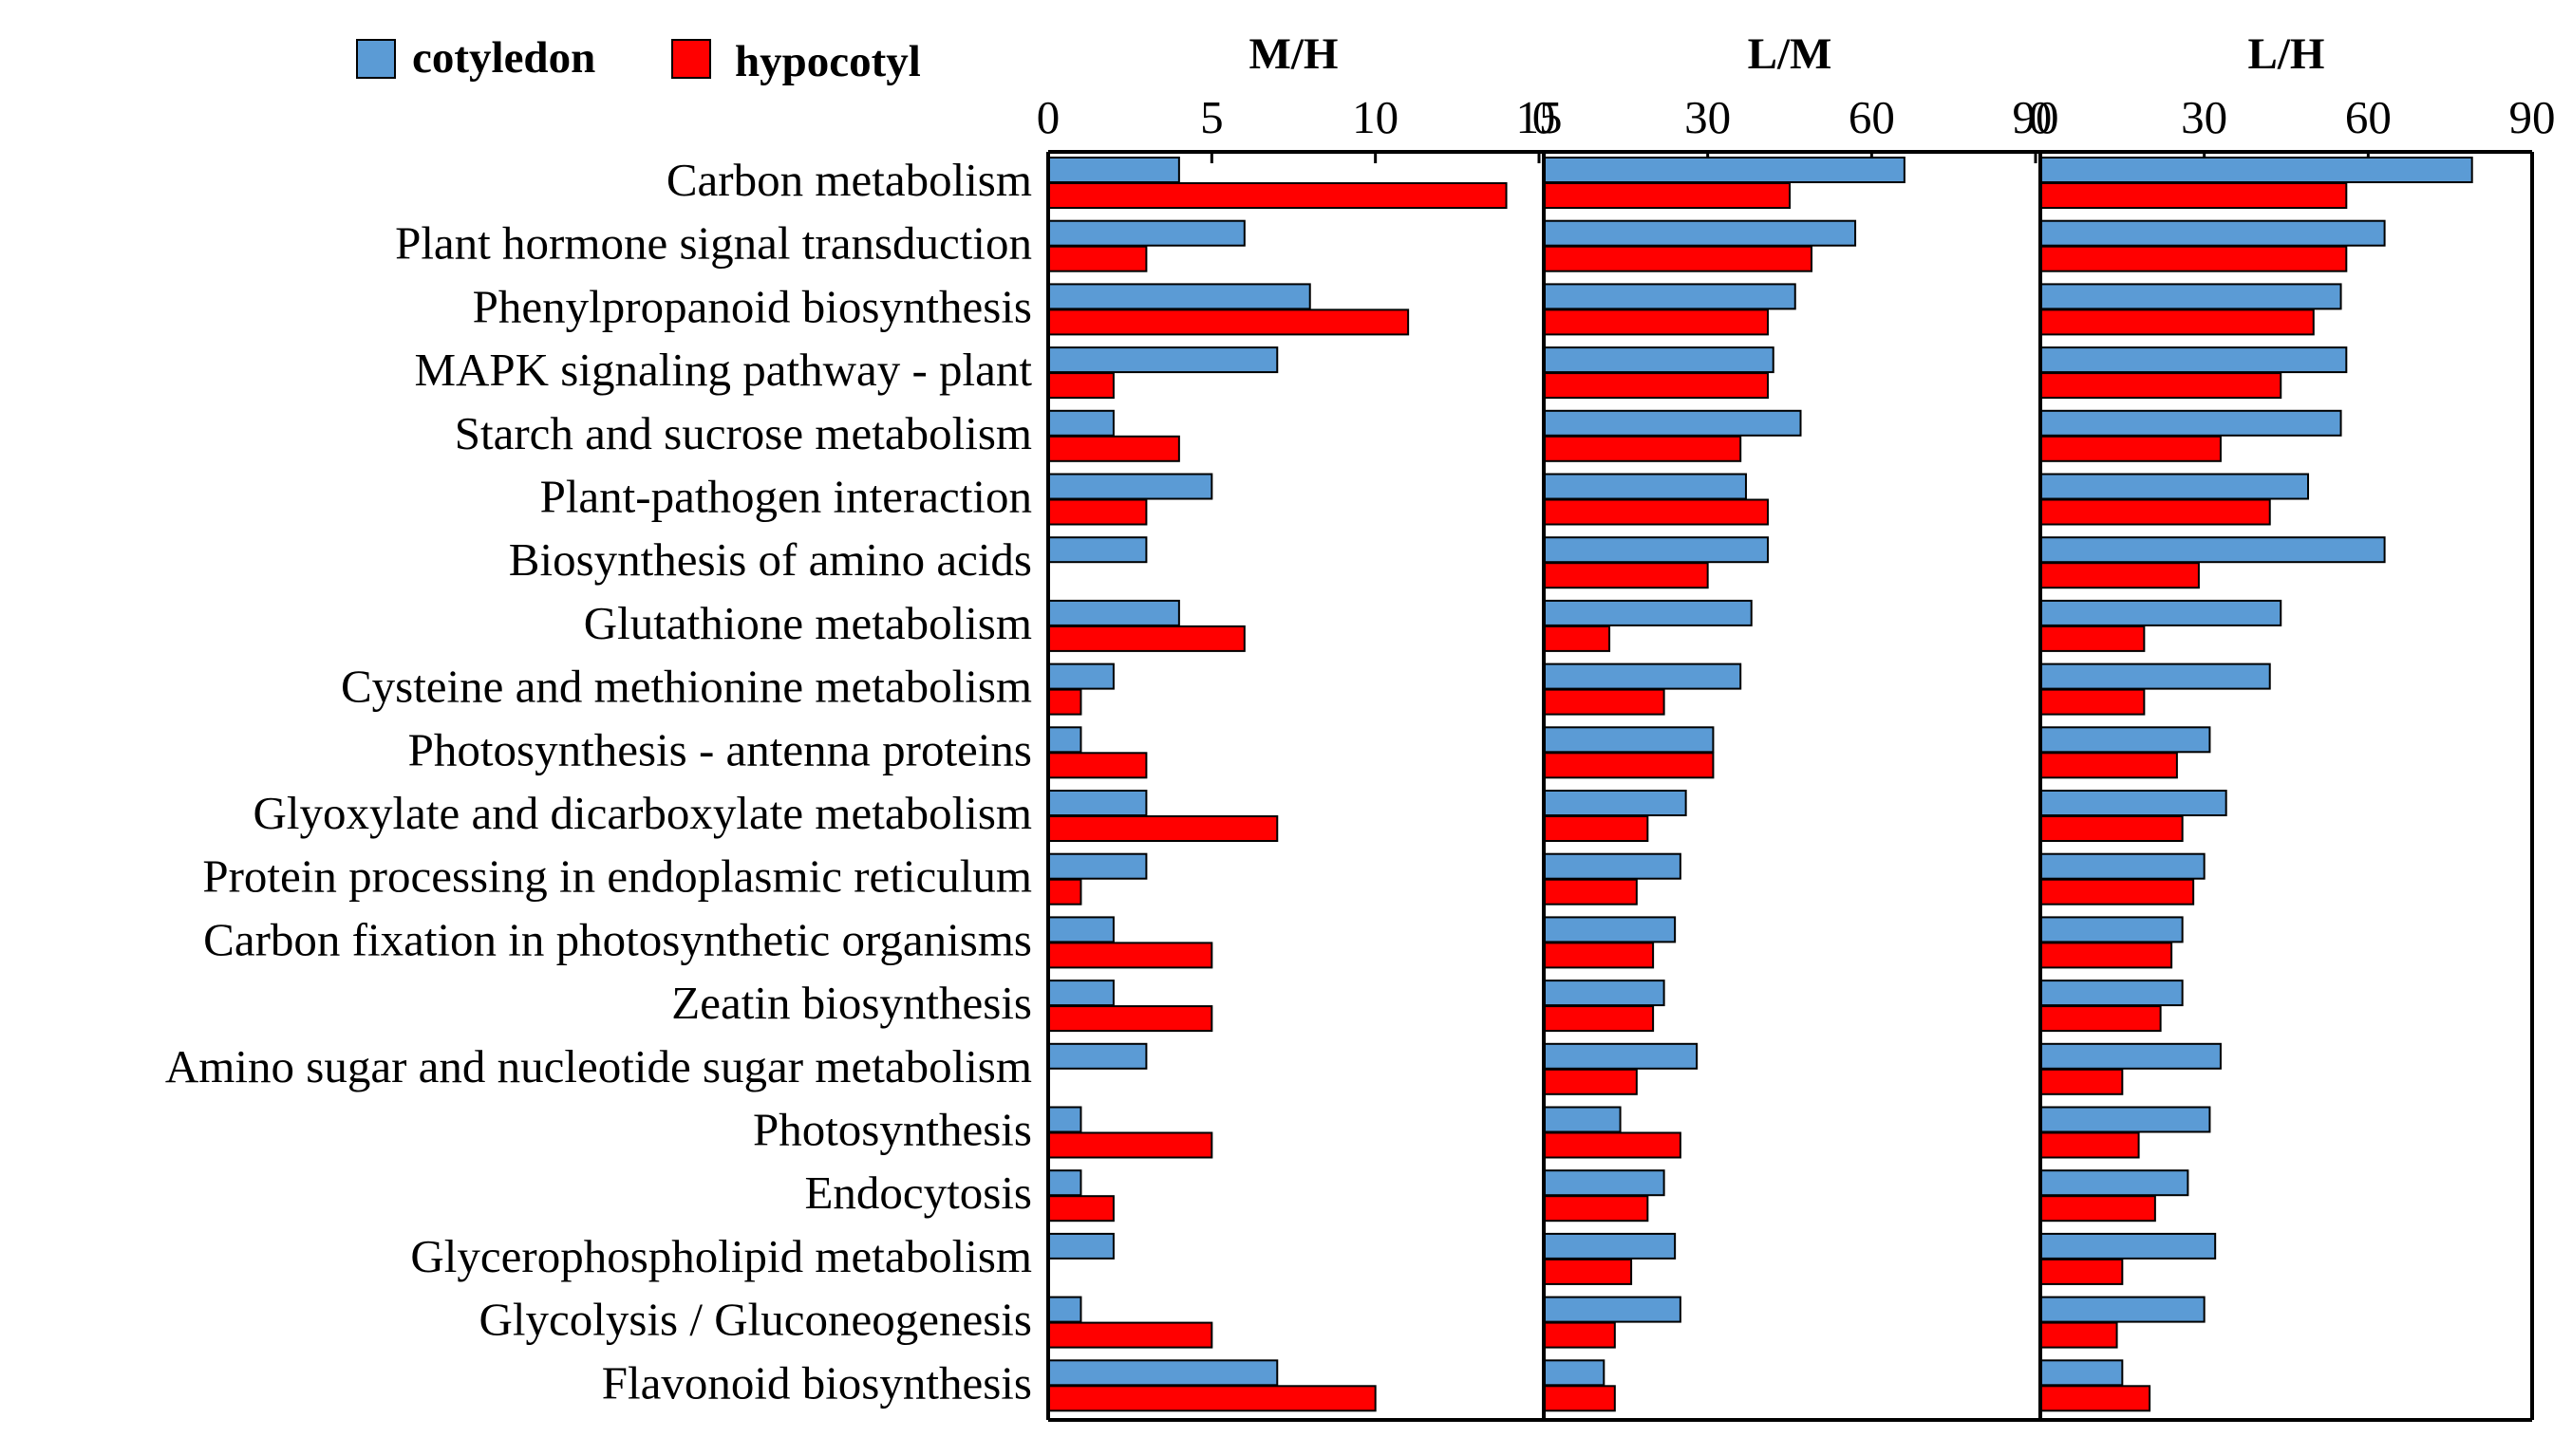 The width and height of the screenshot is (2572, 1456). I want to click on bar-m-h-hypocotyl-endocytosis, so click(1081, 1209).